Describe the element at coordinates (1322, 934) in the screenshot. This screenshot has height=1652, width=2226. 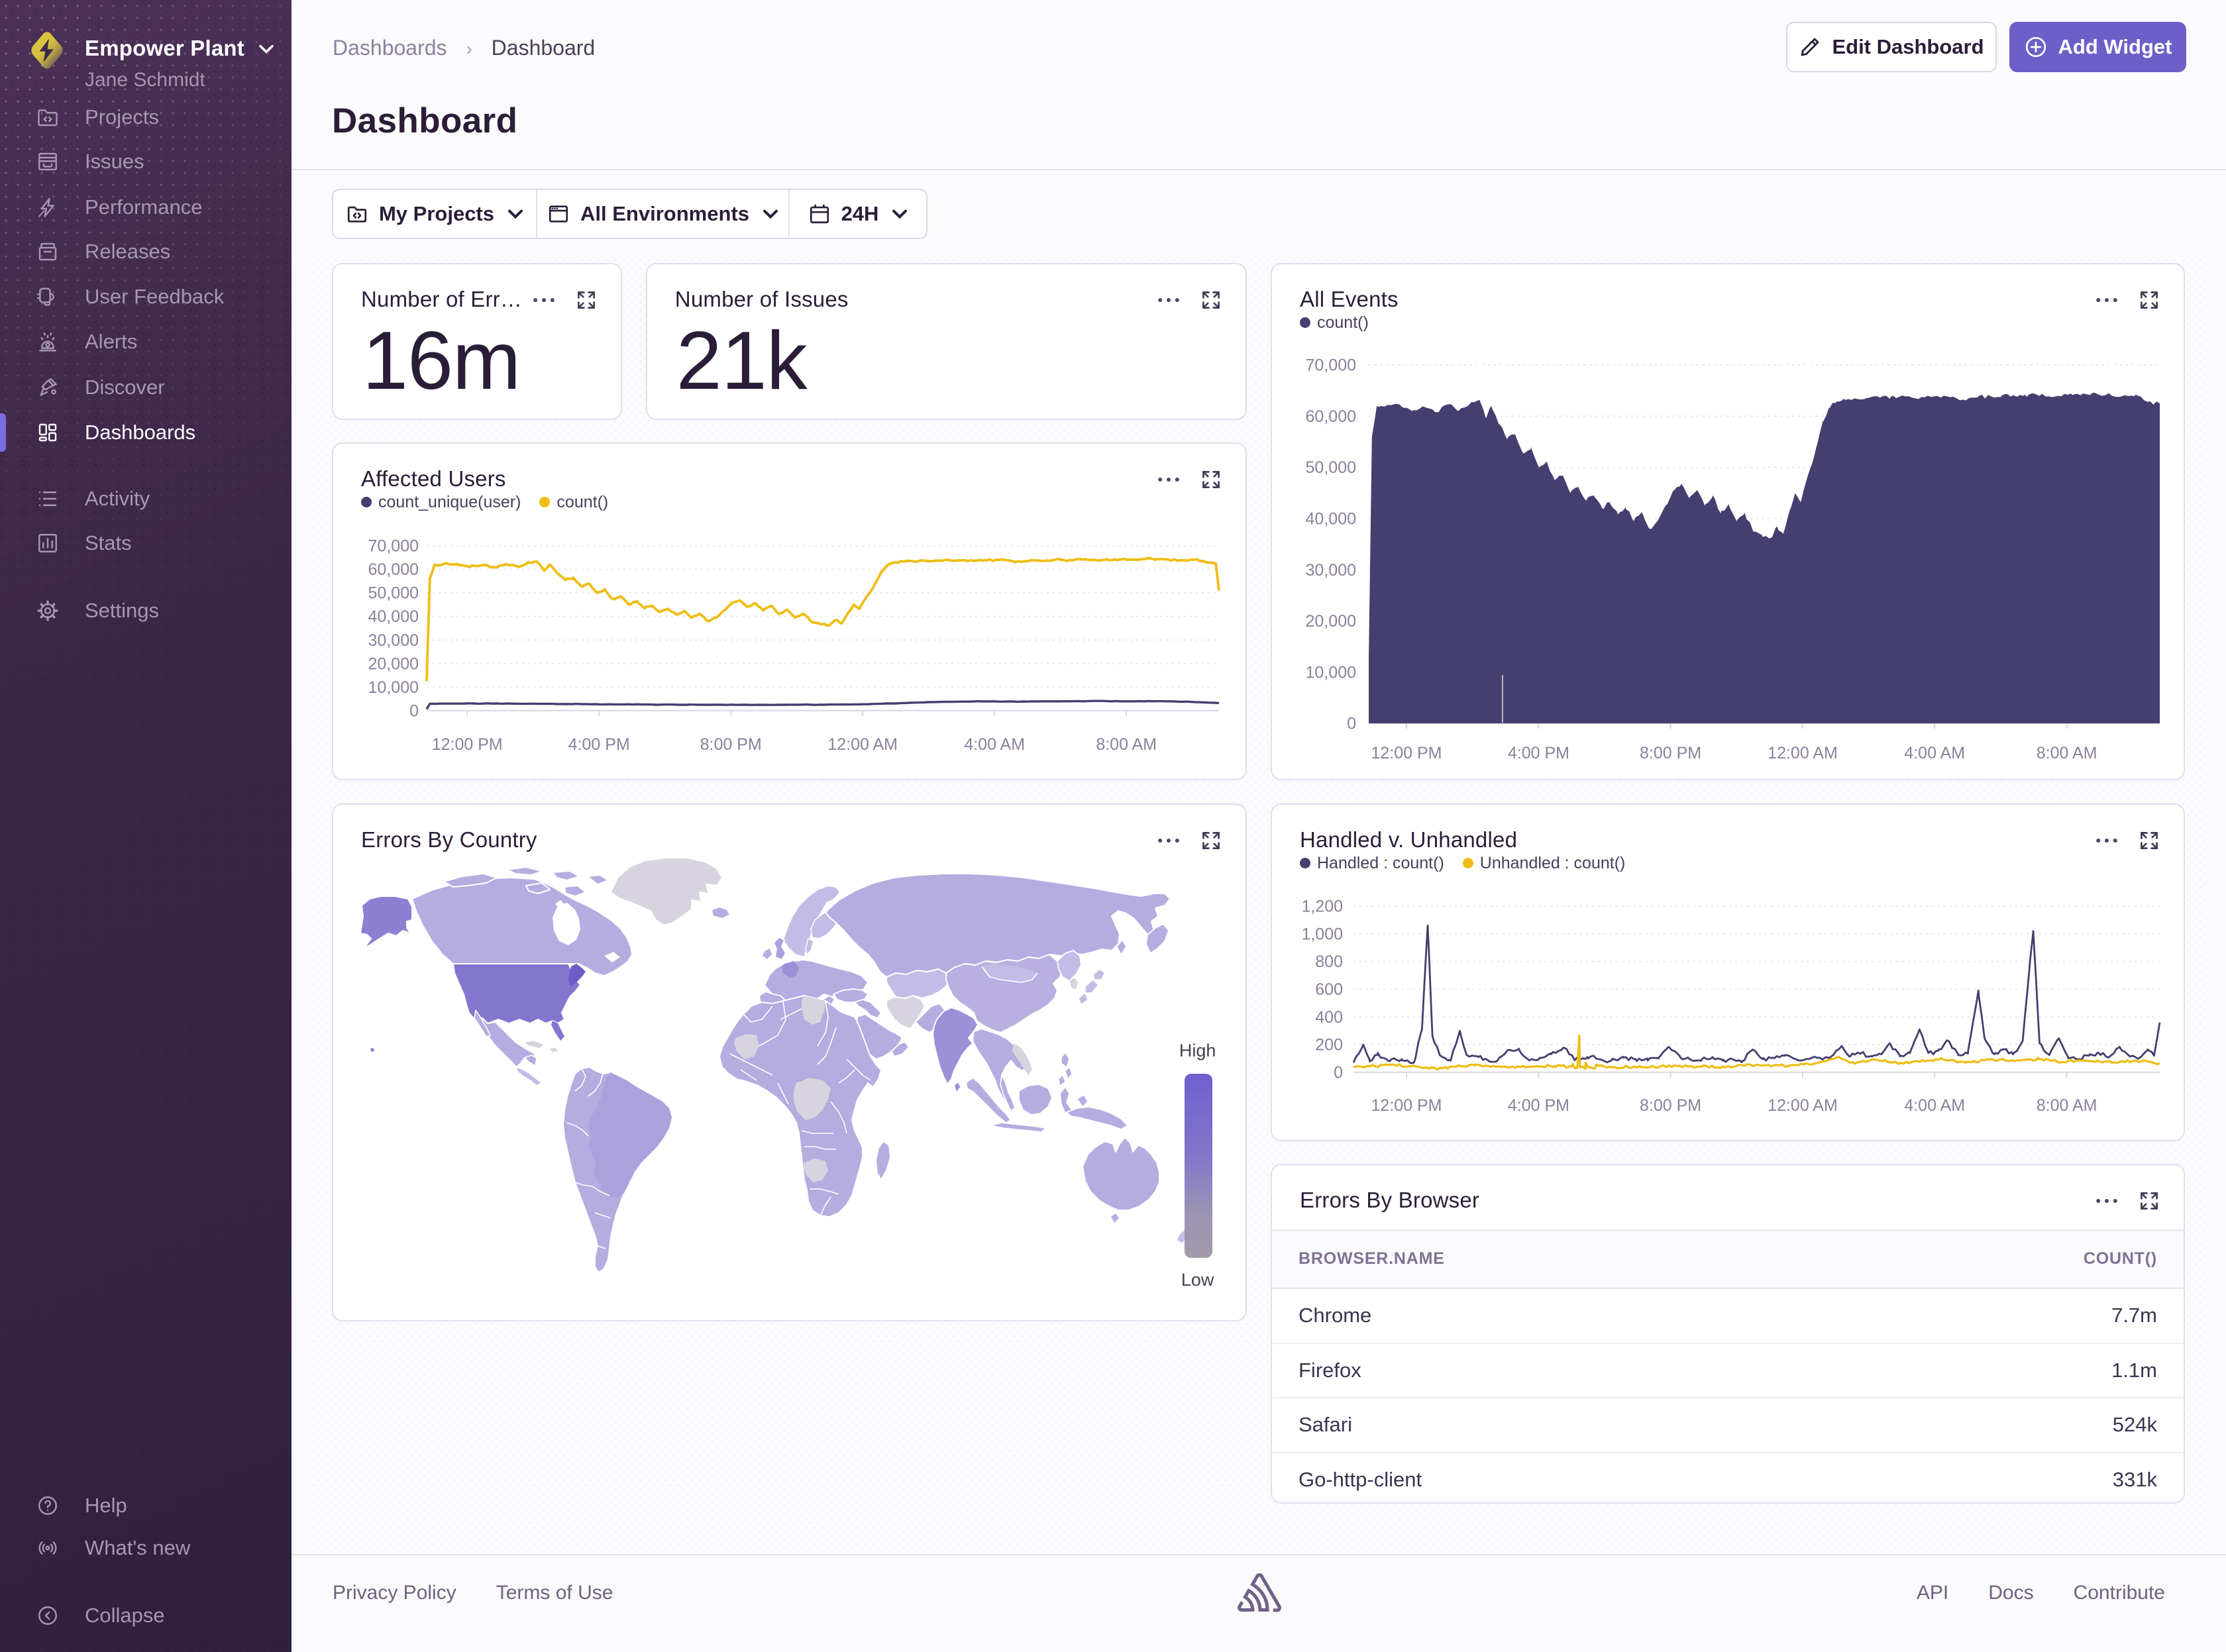
I see `svg-text: 1,000` at that location.